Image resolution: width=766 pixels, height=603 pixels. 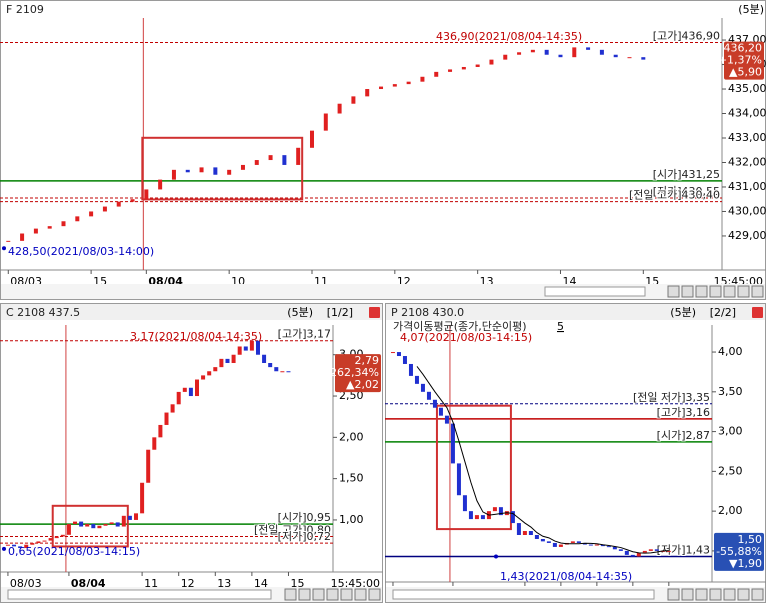 I want to click on ma-period: 5, so click(x=560, y=326).